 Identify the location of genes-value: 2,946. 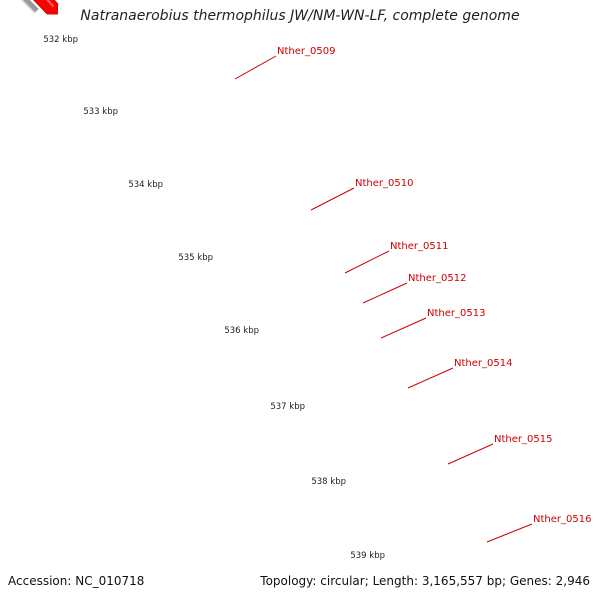
(572, 581).